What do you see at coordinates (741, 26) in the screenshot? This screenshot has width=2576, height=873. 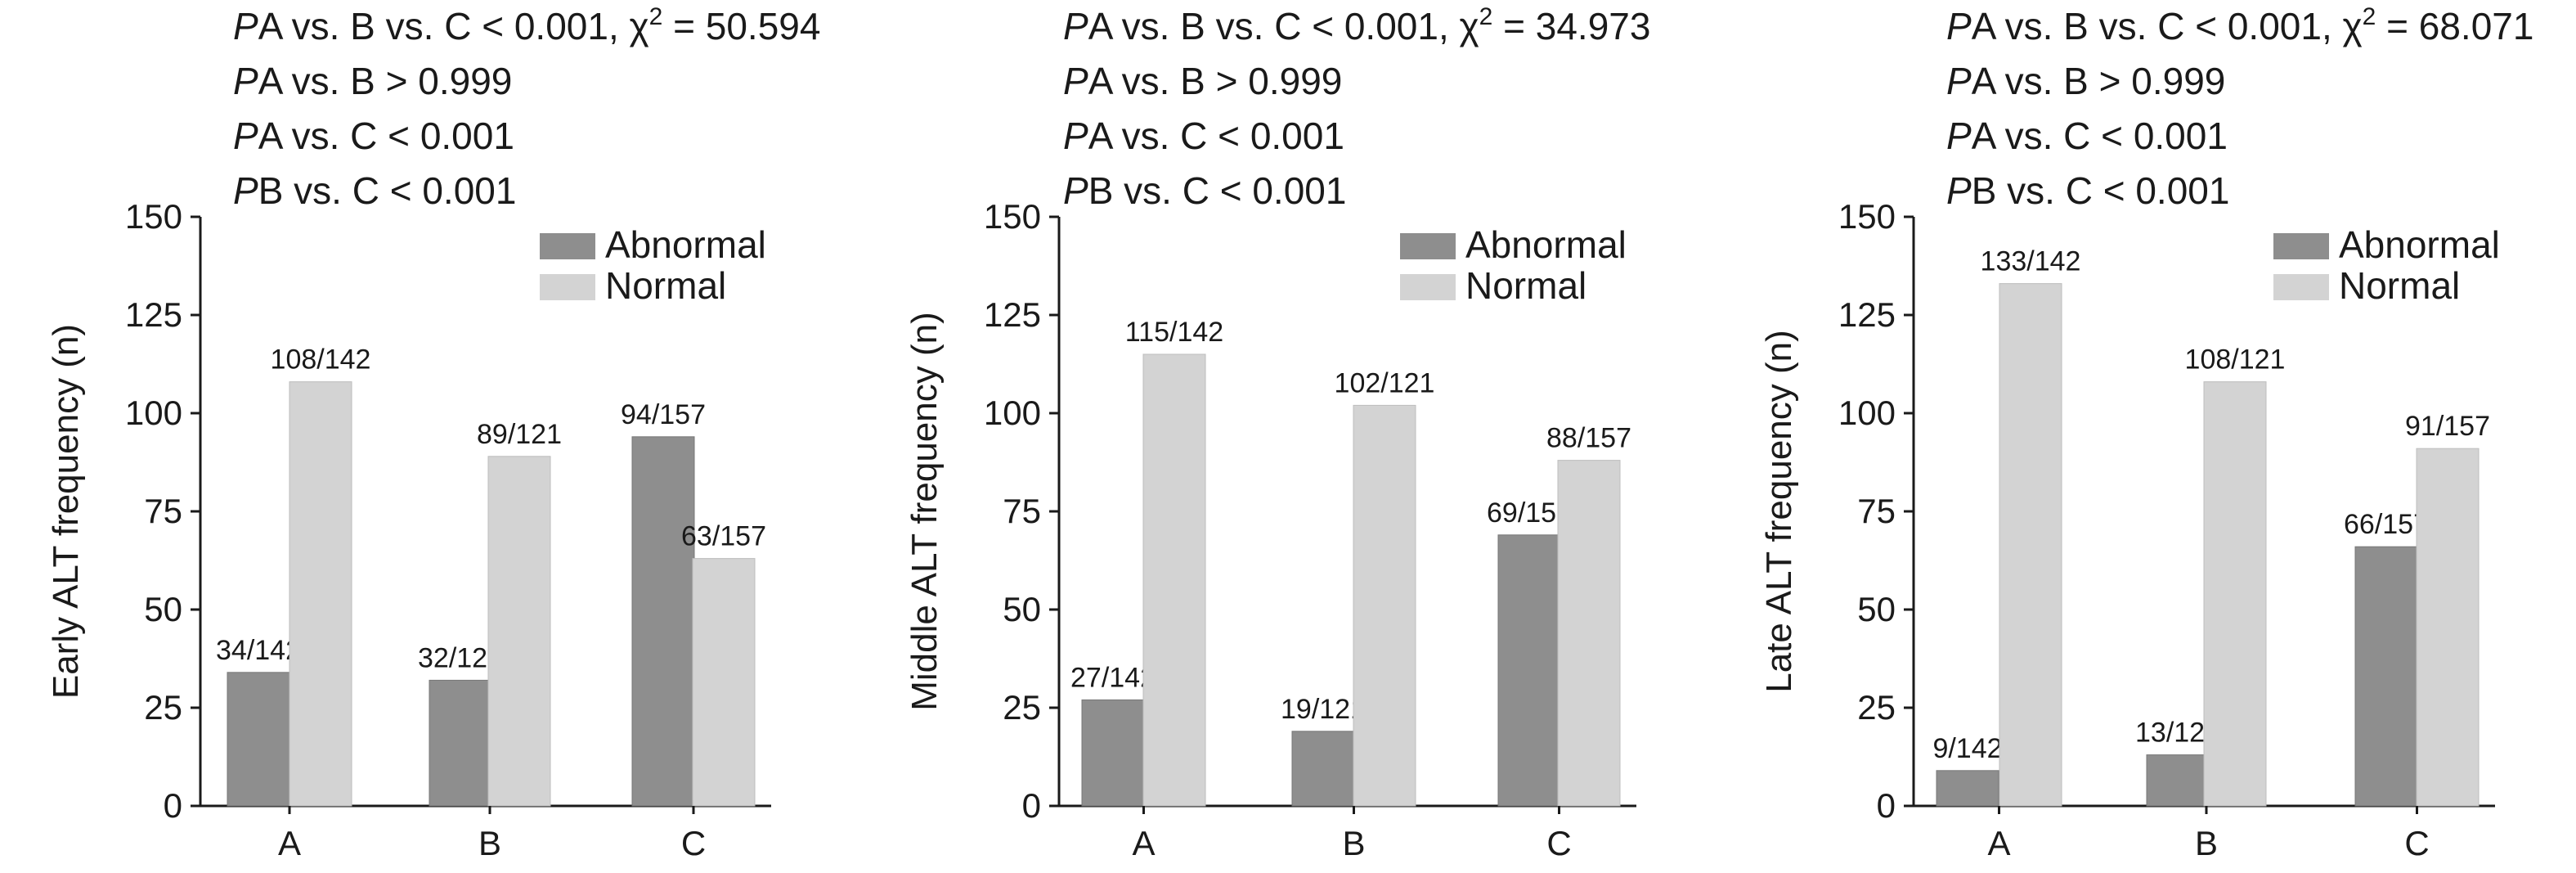 I see `stat-value: = 50.594` at bounding box center [741, 26].